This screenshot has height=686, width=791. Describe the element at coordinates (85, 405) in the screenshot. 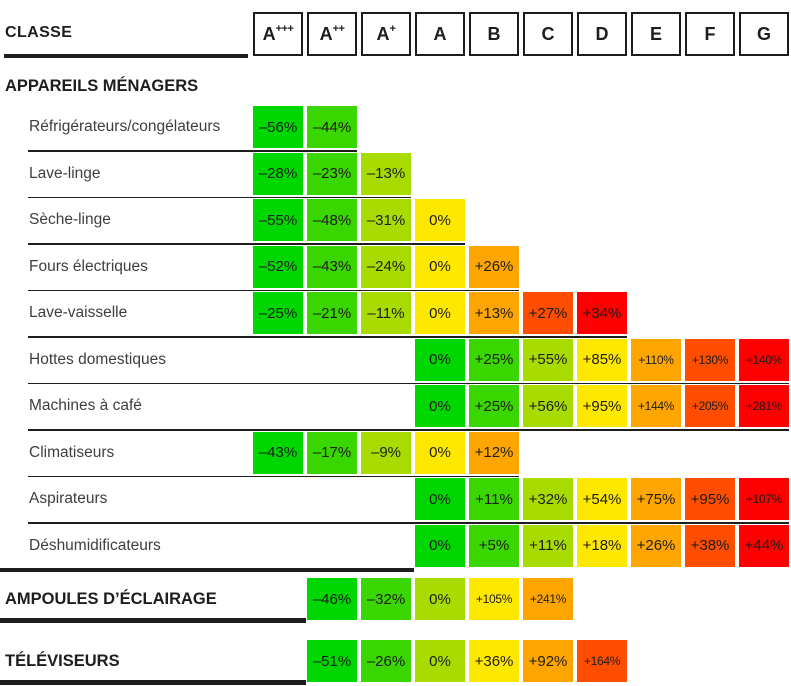

I see `row-label-machines-a-cafe: Machines à café` at that location.